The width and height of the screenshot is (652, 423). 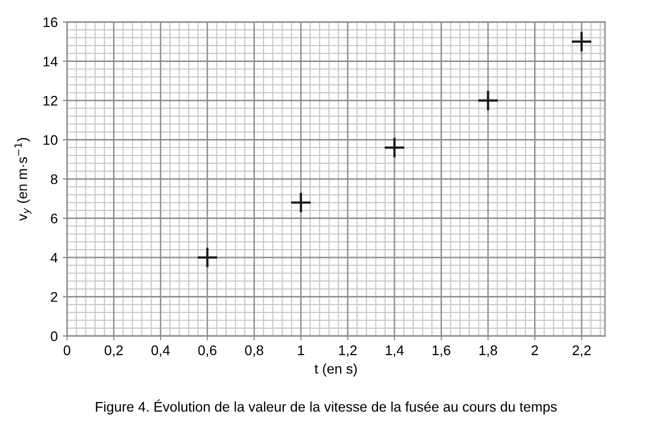 I want to click on x-tick-label: 2, so click(x=535, y=350).